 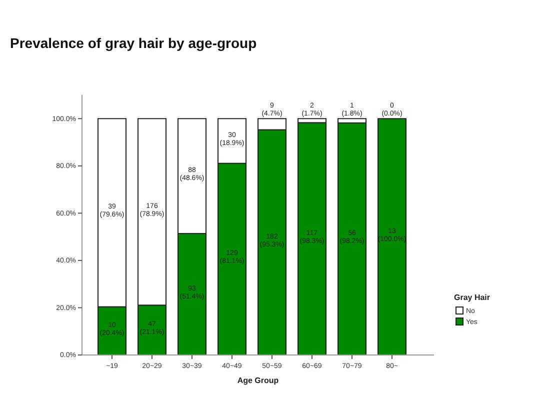 What do you see at coordinates (258, 380) in the screenshot?
I see `x-axis-title: Age Group` at bounding box center [258, 380].